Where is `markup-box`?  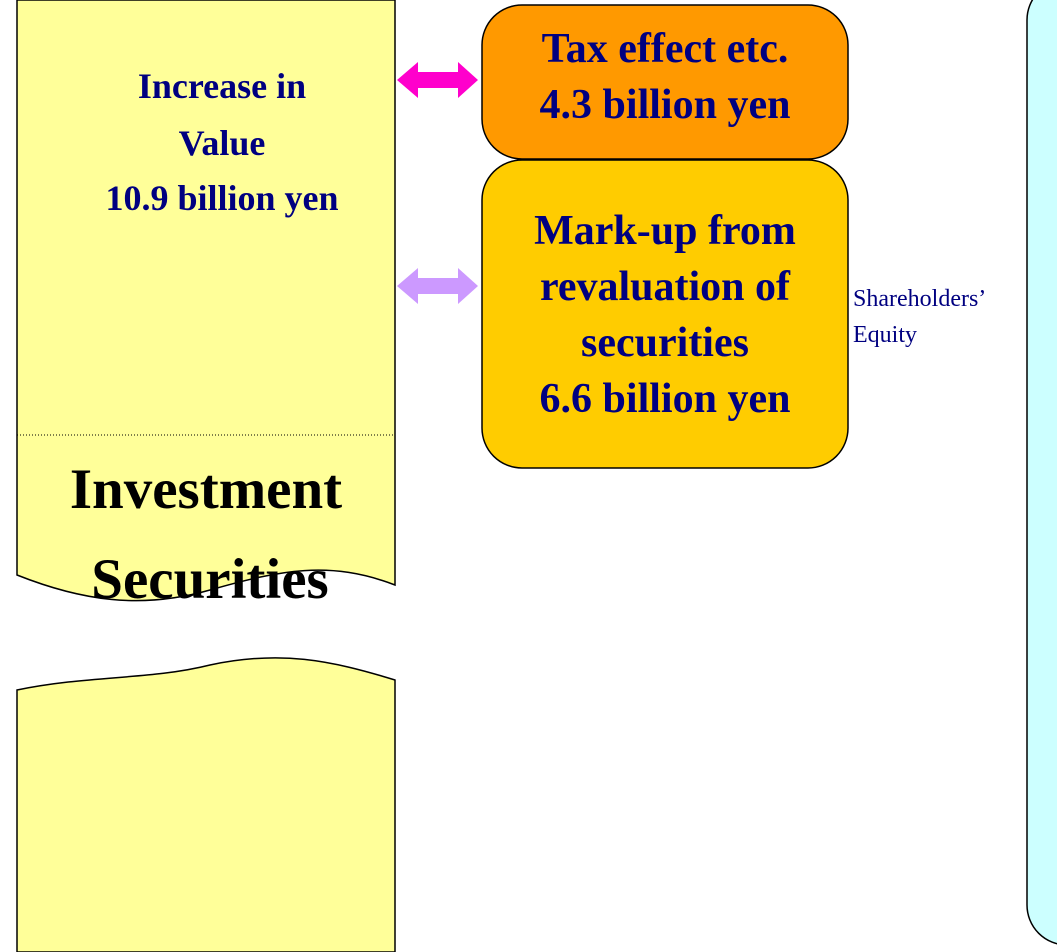
markup-box is located at coordinates (665, 314).